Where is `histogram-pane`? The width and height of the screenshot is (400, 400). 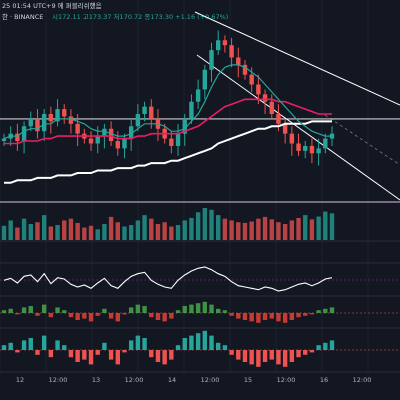
histogram-pane is located at coordinates (200, 348).